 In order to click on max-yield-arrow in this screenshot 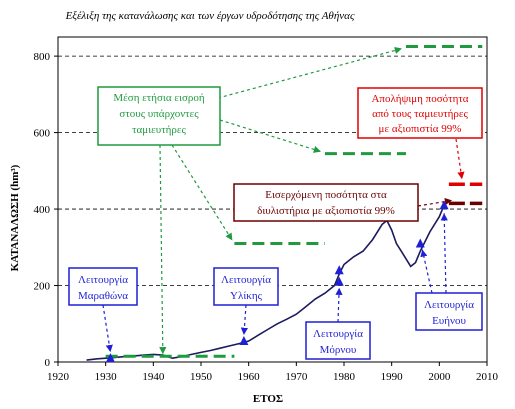, I will do `click(460, 159)`.